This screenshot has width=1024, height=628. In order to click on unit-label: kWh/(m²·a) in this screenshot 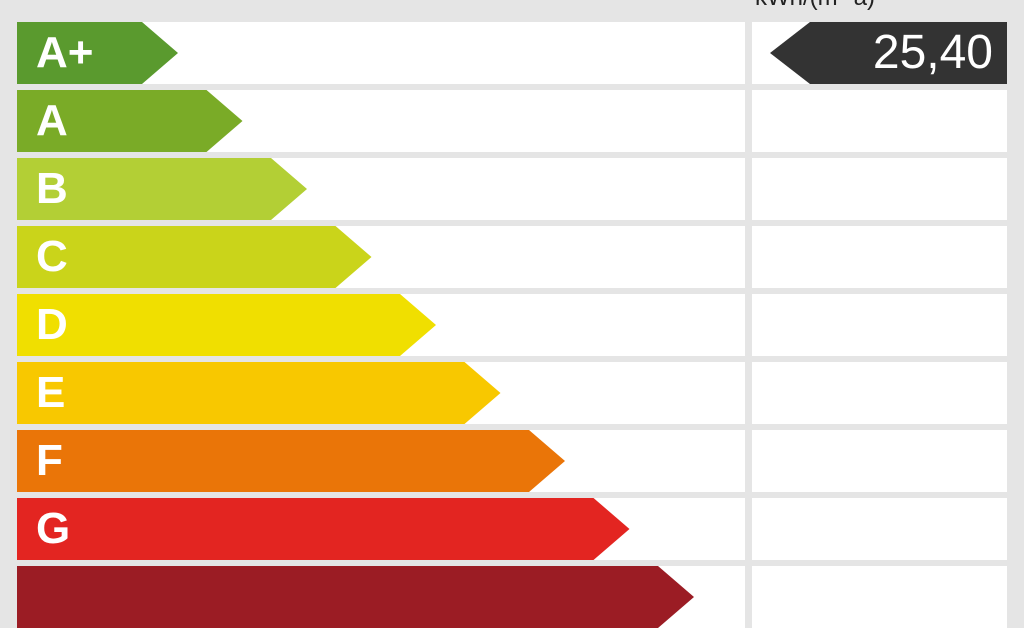, I will do `click(815, 6)`.